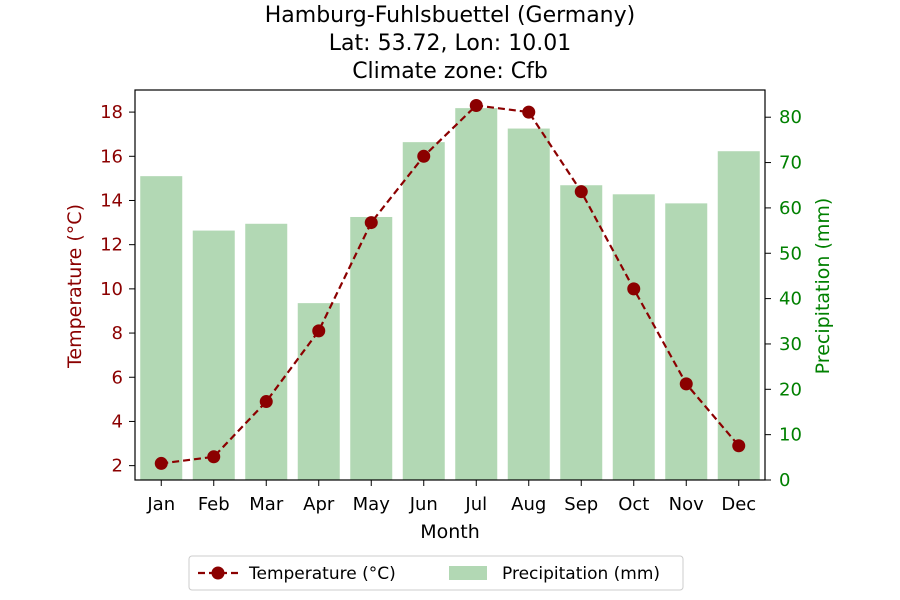  What do you see at coordinates (581, 574) in the screenshot?
I see `legend-precipitation-label: Precipitation (mm)` at bounding box center [581, 574].